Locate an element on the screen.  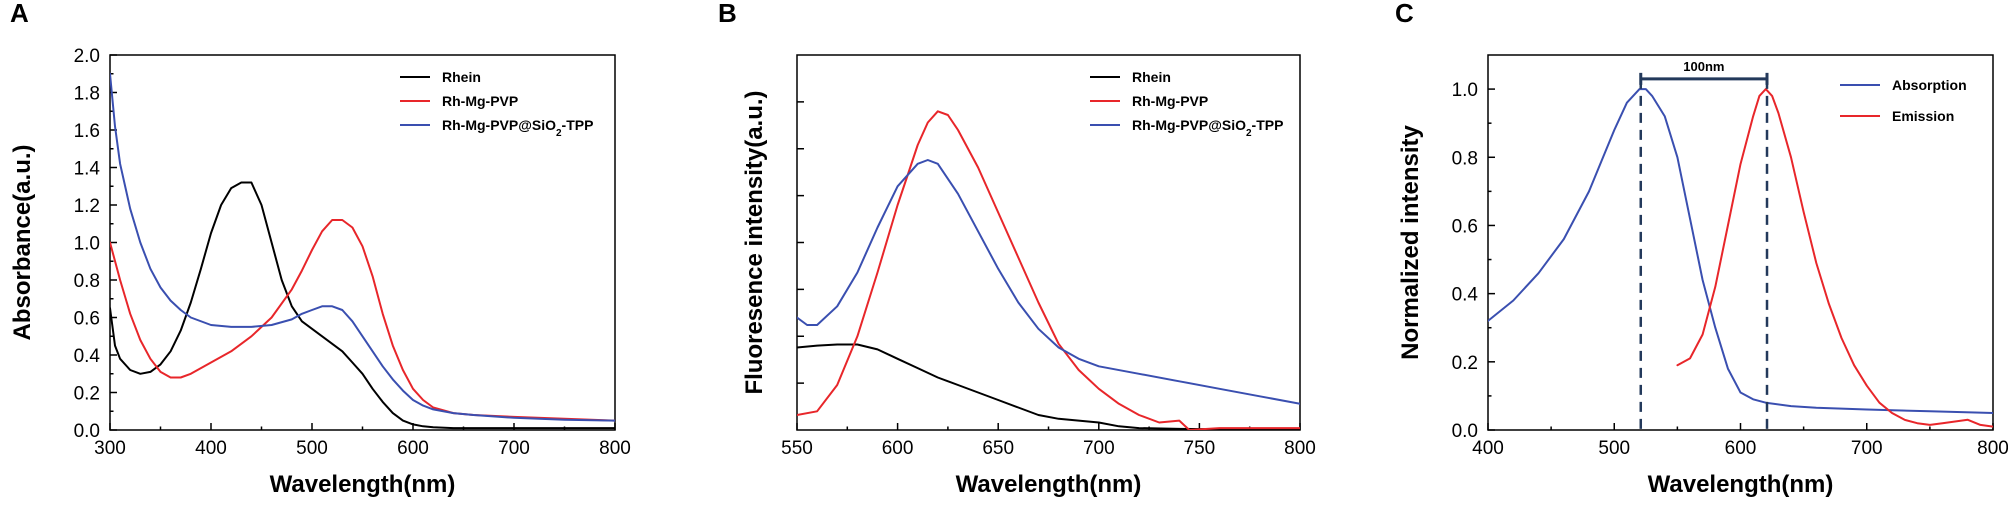
x-tick-label: 300 is located at coordinates (110, 448).